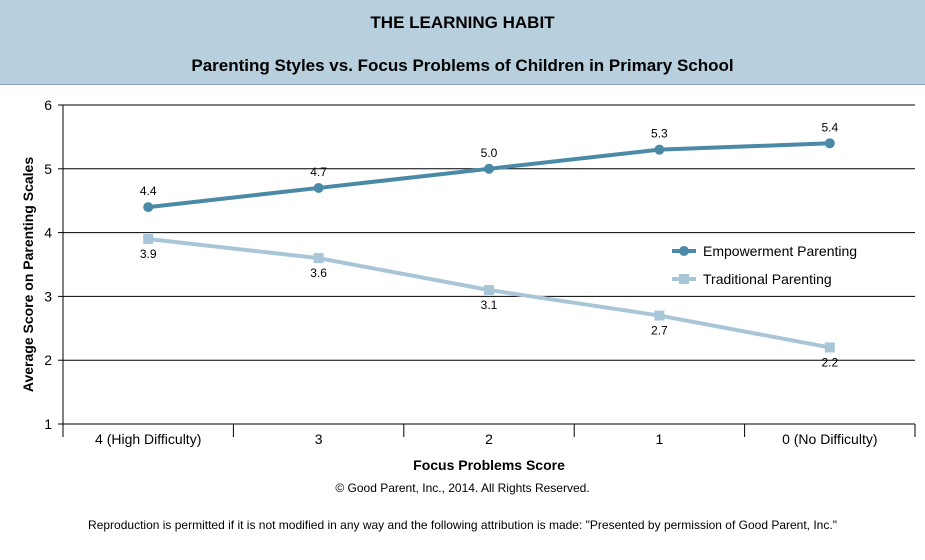  What do you see at coordinates (829, 439) in the screenshot?
I see `x-tick-label: 0 (No Difficulty)` at bounding box center [829, 439].